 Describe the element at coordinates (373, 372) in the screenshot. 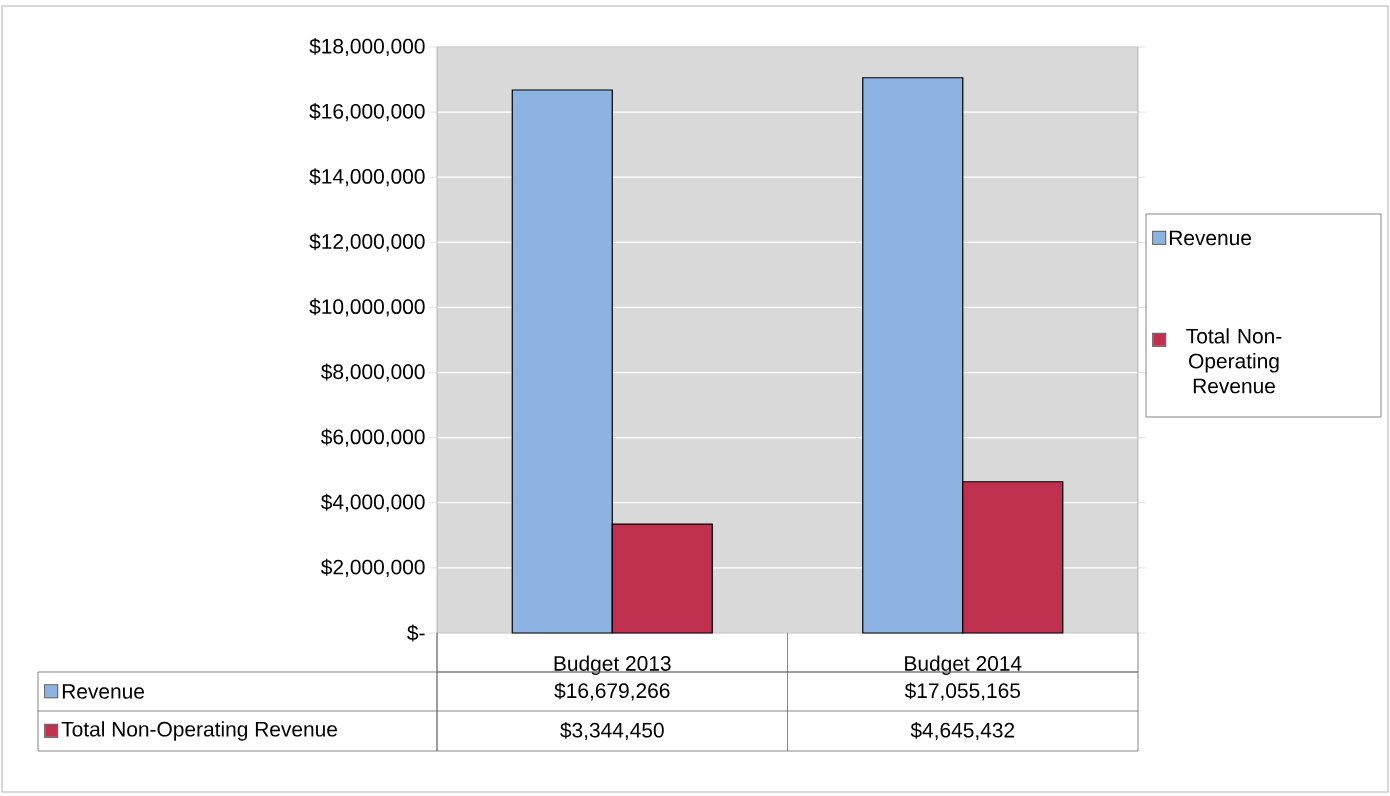

I see `y-tick-label: $8,000,000` at that location.